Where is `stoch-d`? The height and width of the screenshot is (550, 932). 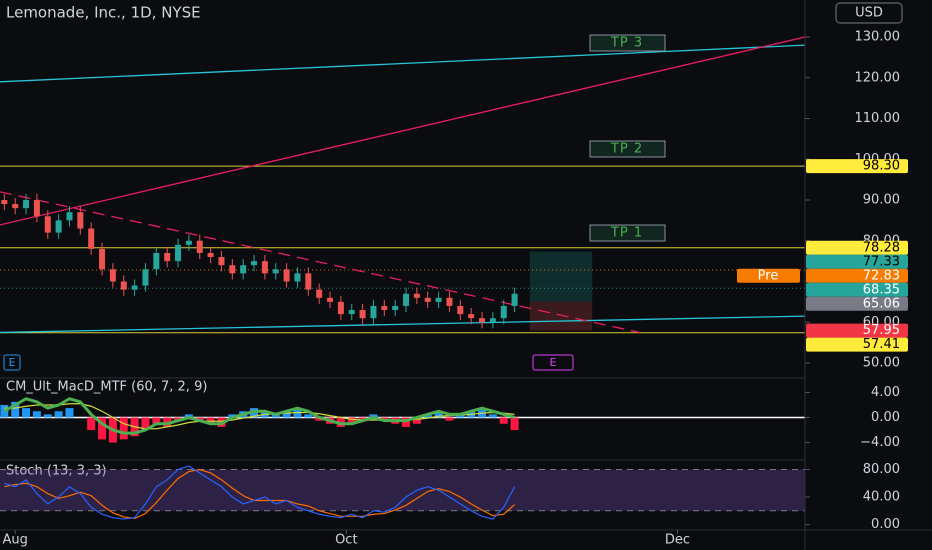 stoch-d is located at coordinates (259, 493).